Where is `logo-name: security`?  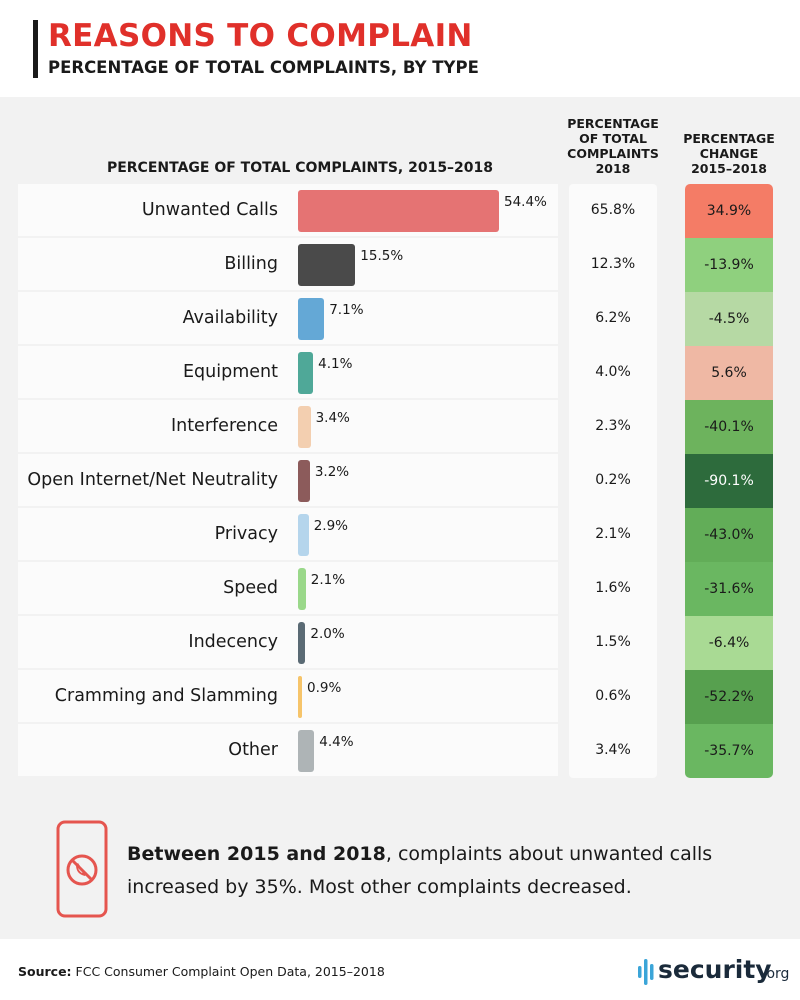
logo-name: security is located at coordinates (715, 969).